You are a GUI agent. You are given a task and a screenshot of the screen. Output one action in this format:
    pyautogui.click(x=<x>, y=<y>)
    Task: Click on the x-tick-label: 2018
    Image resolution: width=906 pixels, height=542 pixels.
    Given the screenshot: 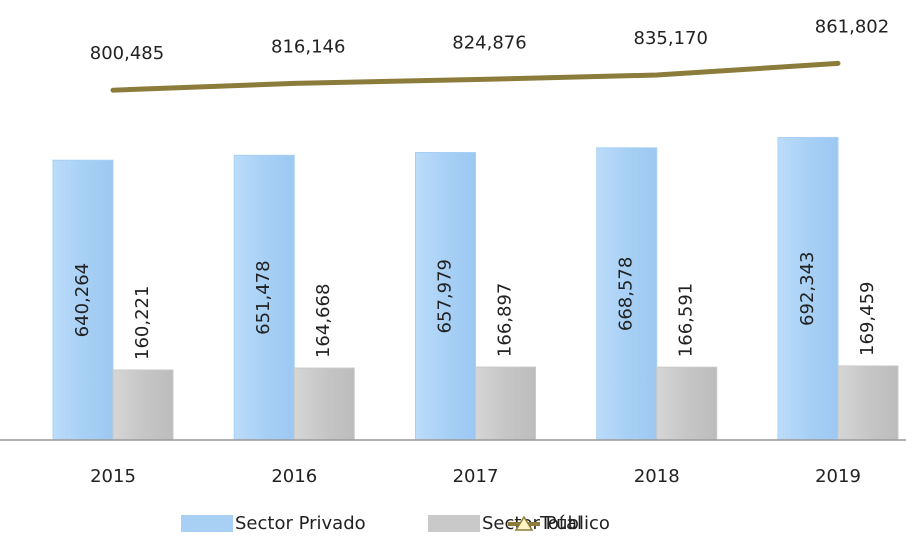 What is the action you would take?
    pyautogui.click(x=657, y=476)
    